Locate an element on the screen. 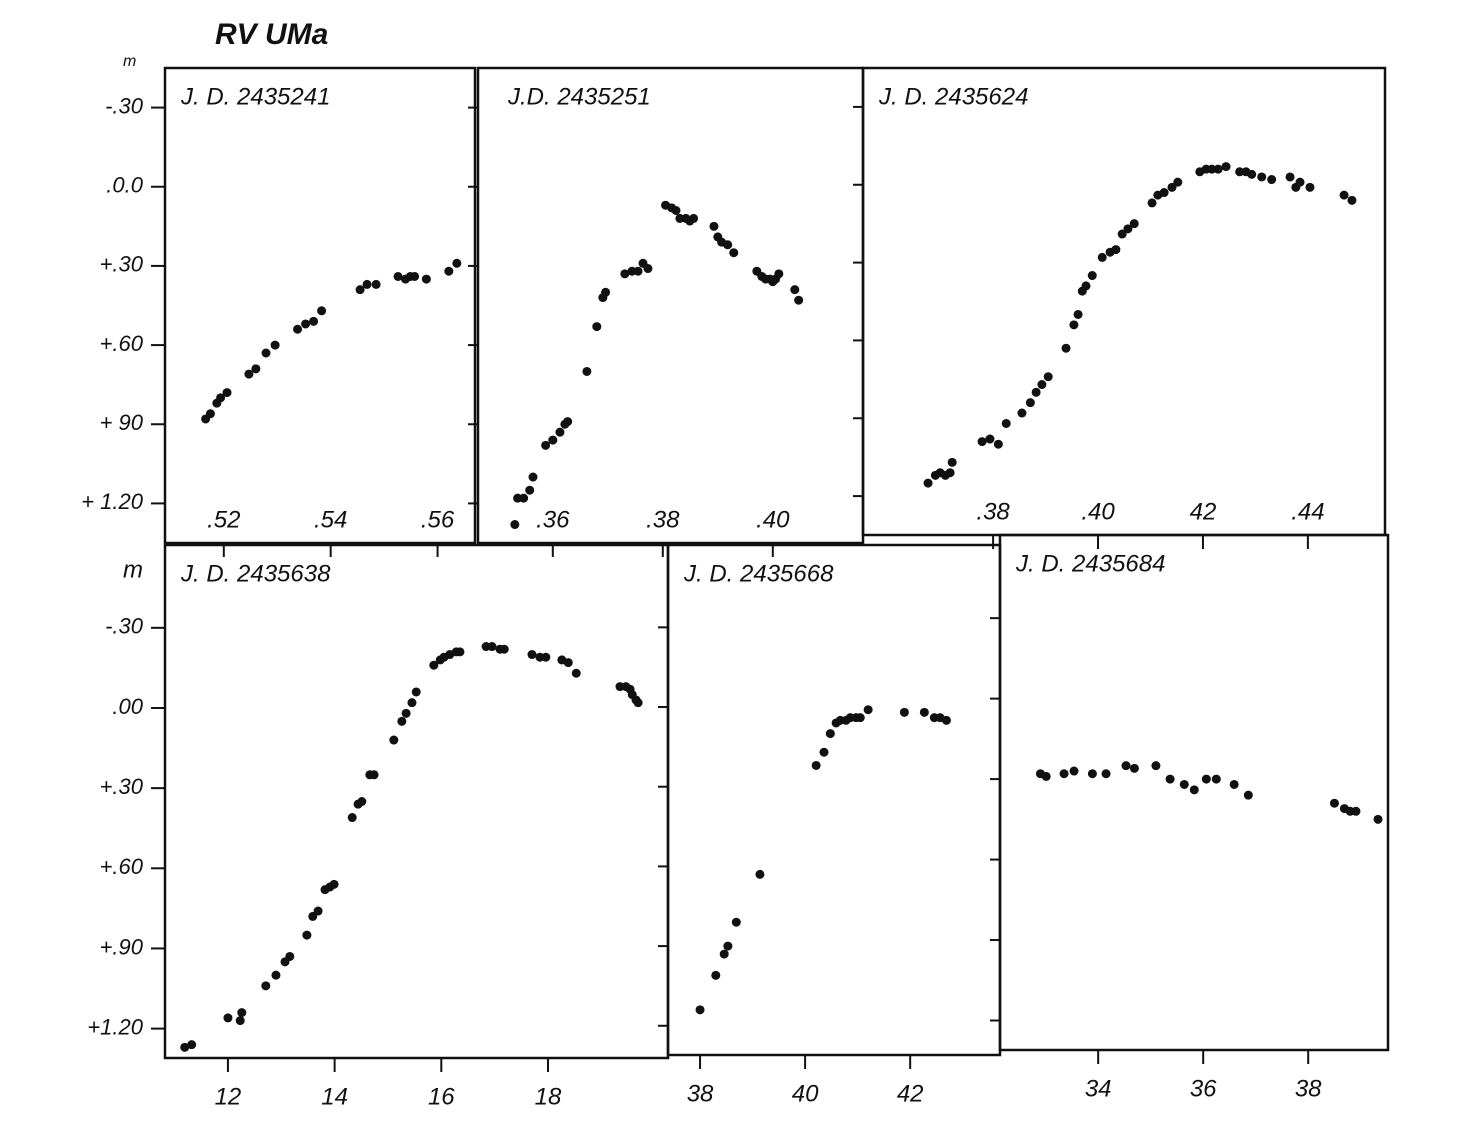  x-tick-label: .56 is located at coordinates (438, 519).